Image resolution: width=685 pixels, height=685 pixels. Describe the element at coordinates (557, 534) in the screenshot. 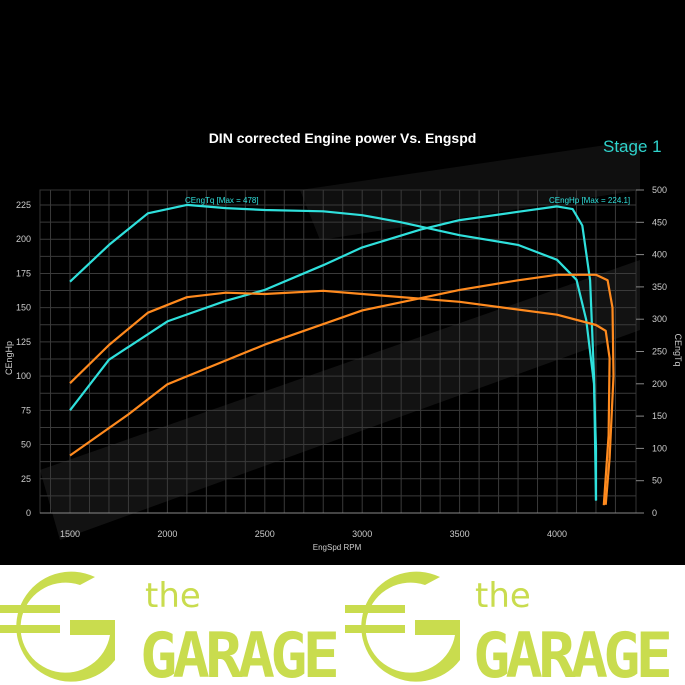

I see `x-tick-label: 4000` at that location.